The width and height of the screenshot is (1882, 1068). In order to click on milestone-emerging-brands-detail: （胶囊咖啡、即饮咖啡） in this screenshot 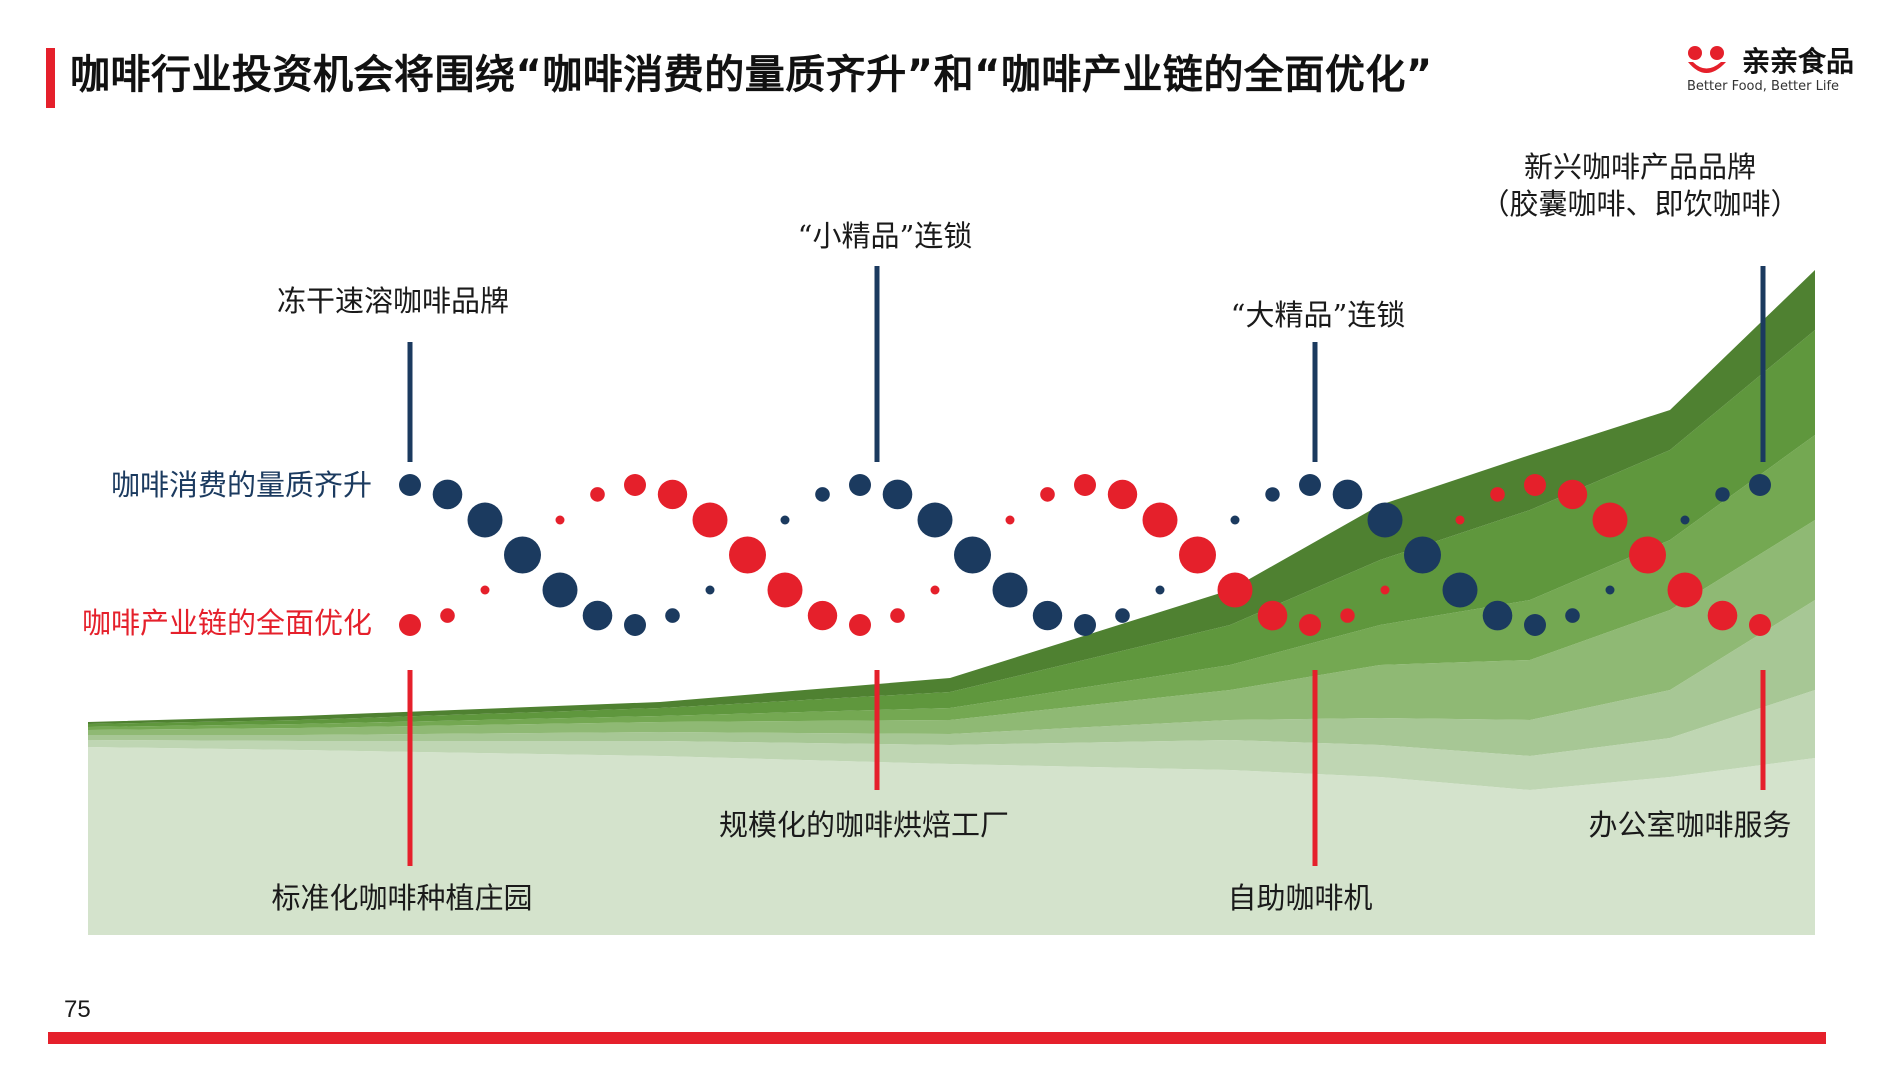, I will do `click(1639, 204)`.